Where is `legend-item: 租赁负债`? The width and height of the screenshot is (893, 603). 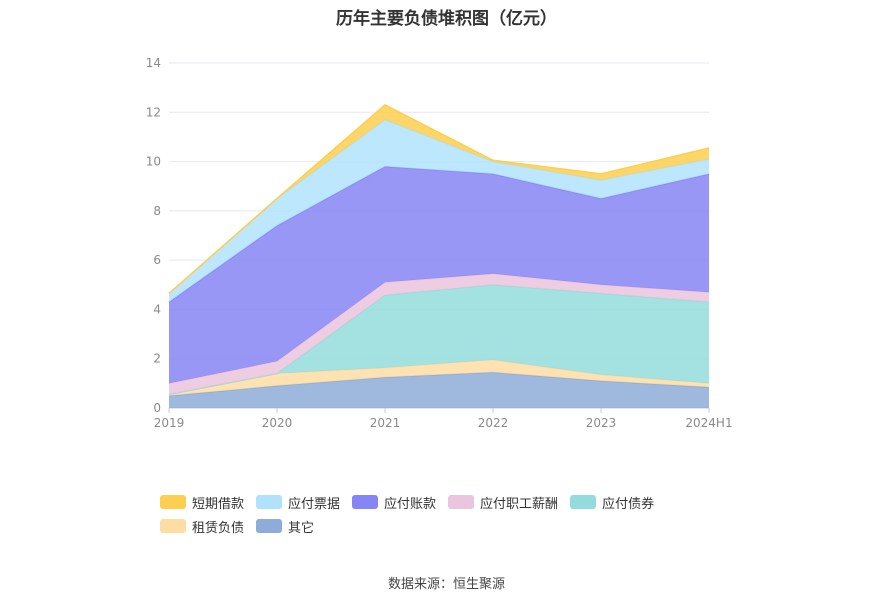 legend-item: 租赁负债 is located at coordinates (202, 527).